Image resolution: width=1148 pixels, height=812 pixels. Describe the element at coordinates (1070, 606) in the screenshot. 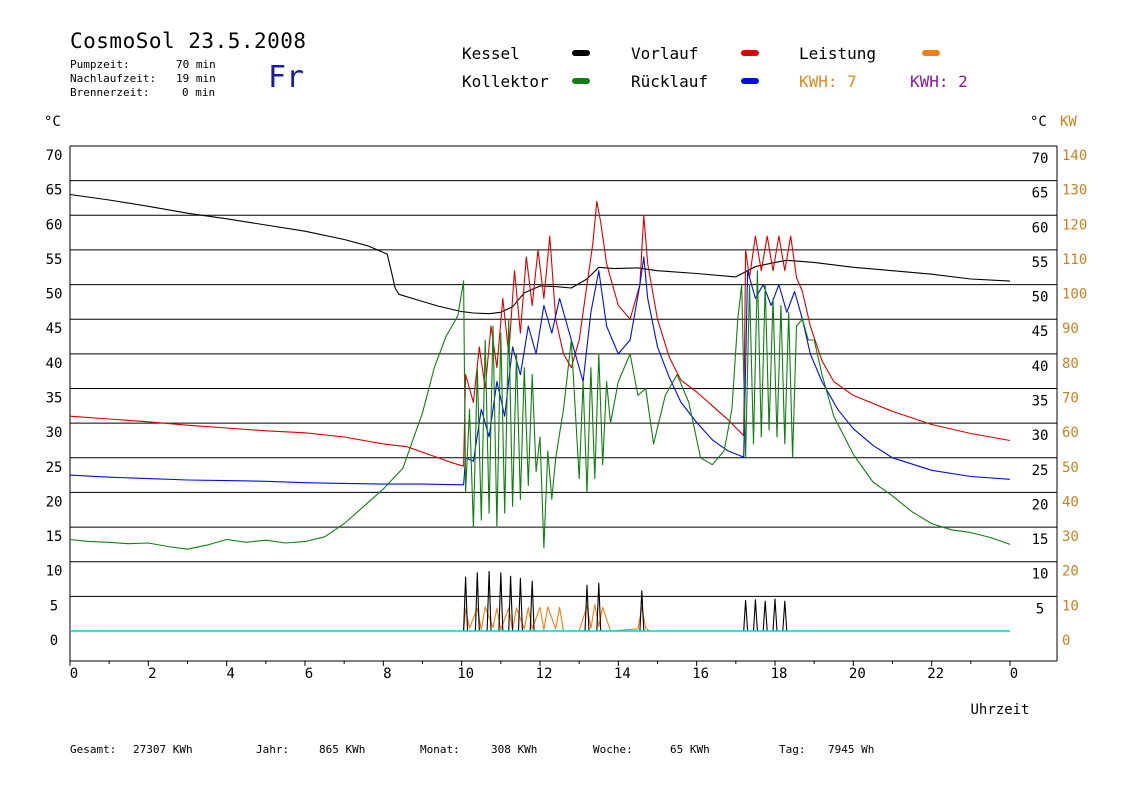

I see `y2-tick-label: 10` at that location.